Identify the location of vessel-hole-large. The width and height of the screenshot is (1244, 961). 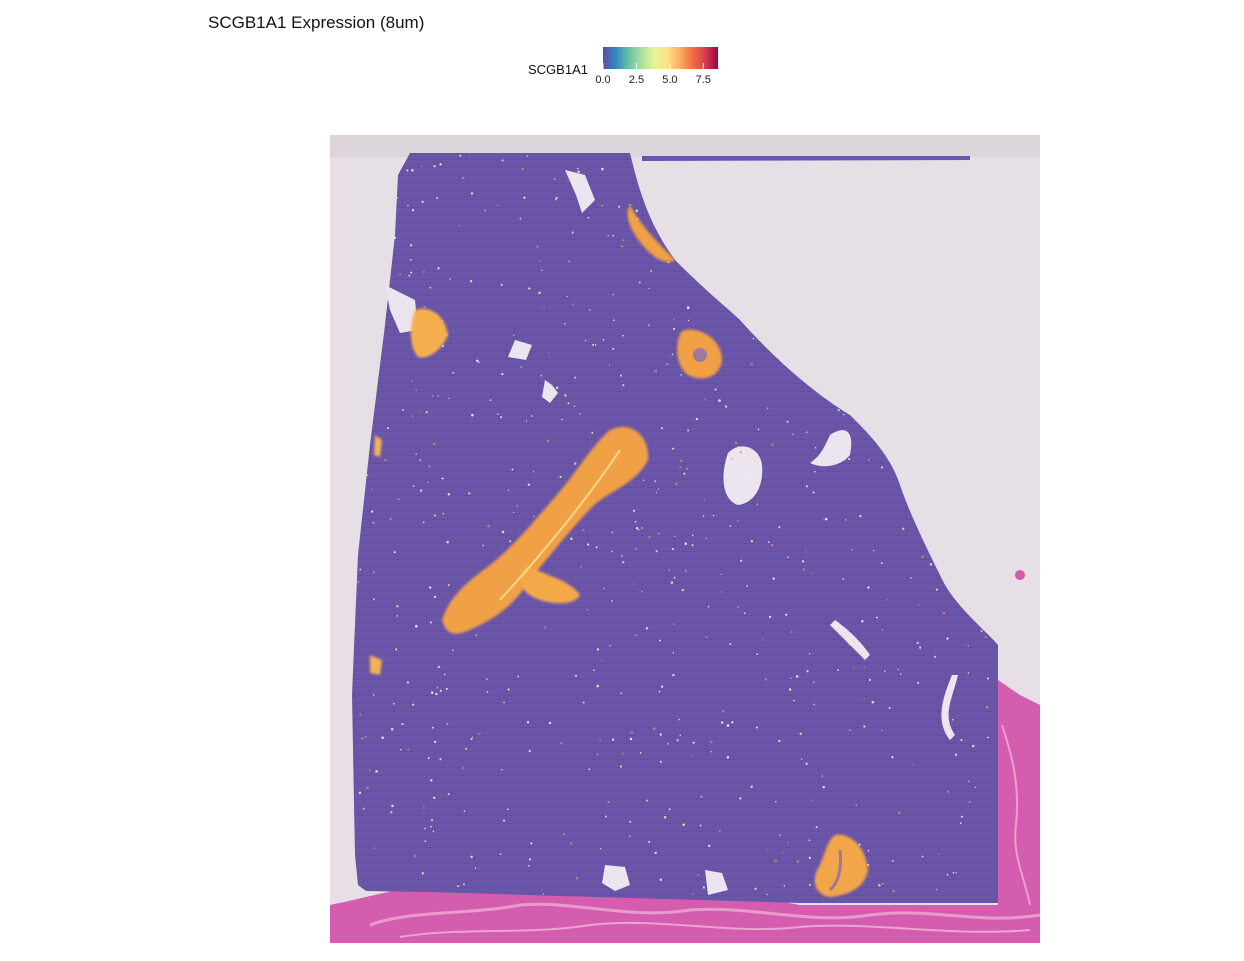
(743, 475).